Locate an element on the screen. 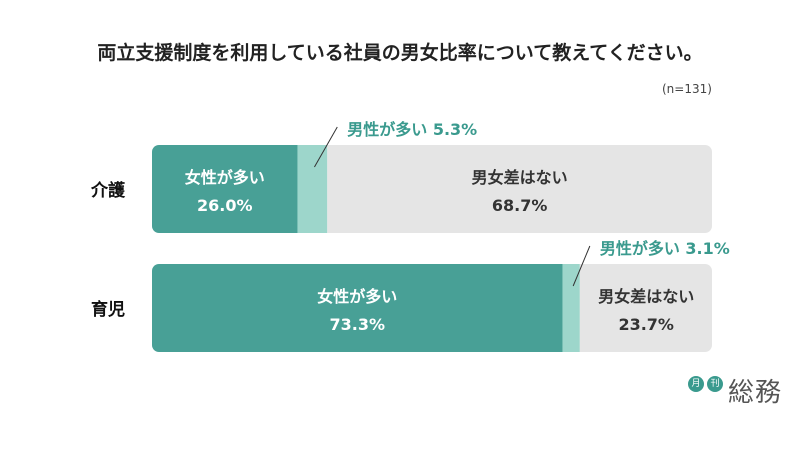 Image resolution: width=800 pixels, height=450 pixels. category-label: 介護 is located at coordinates (108, 190).